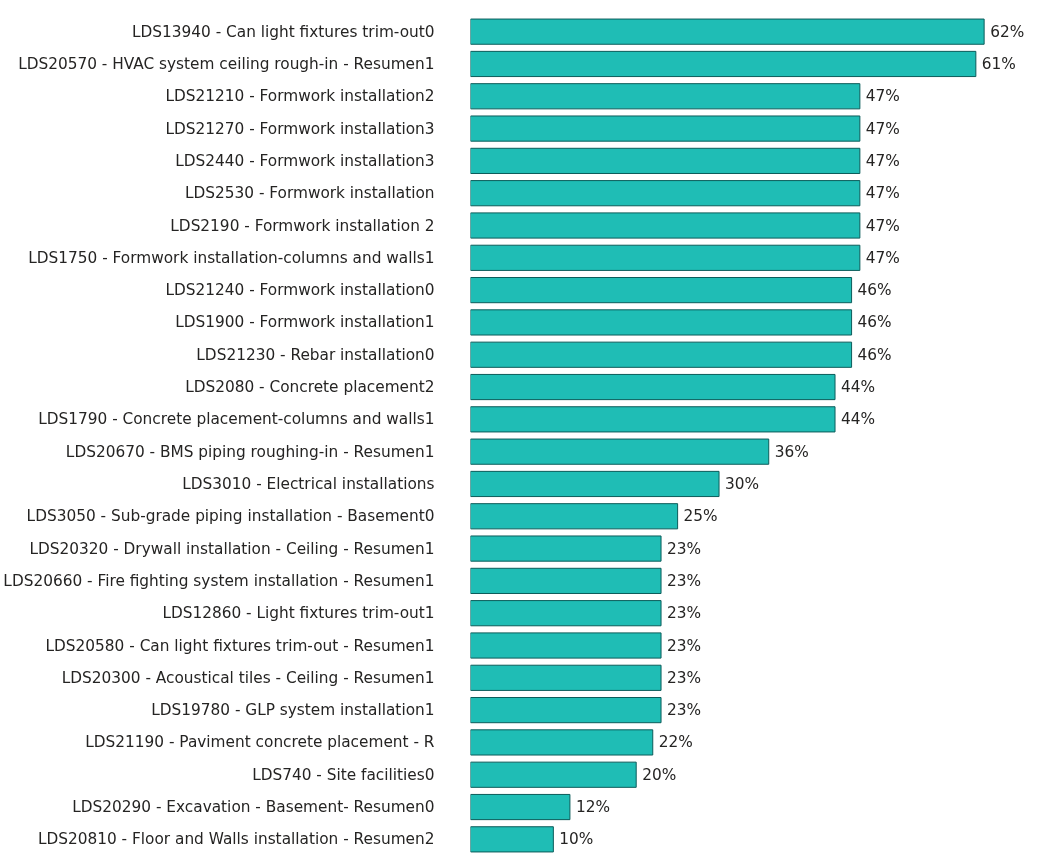 The width and height of the screenshot is (1052, 867). Describe the element at coordinates (300, 290) in the screenshot. I see `y-tick-label: LDS21240 - Formwork installation0` at that location.